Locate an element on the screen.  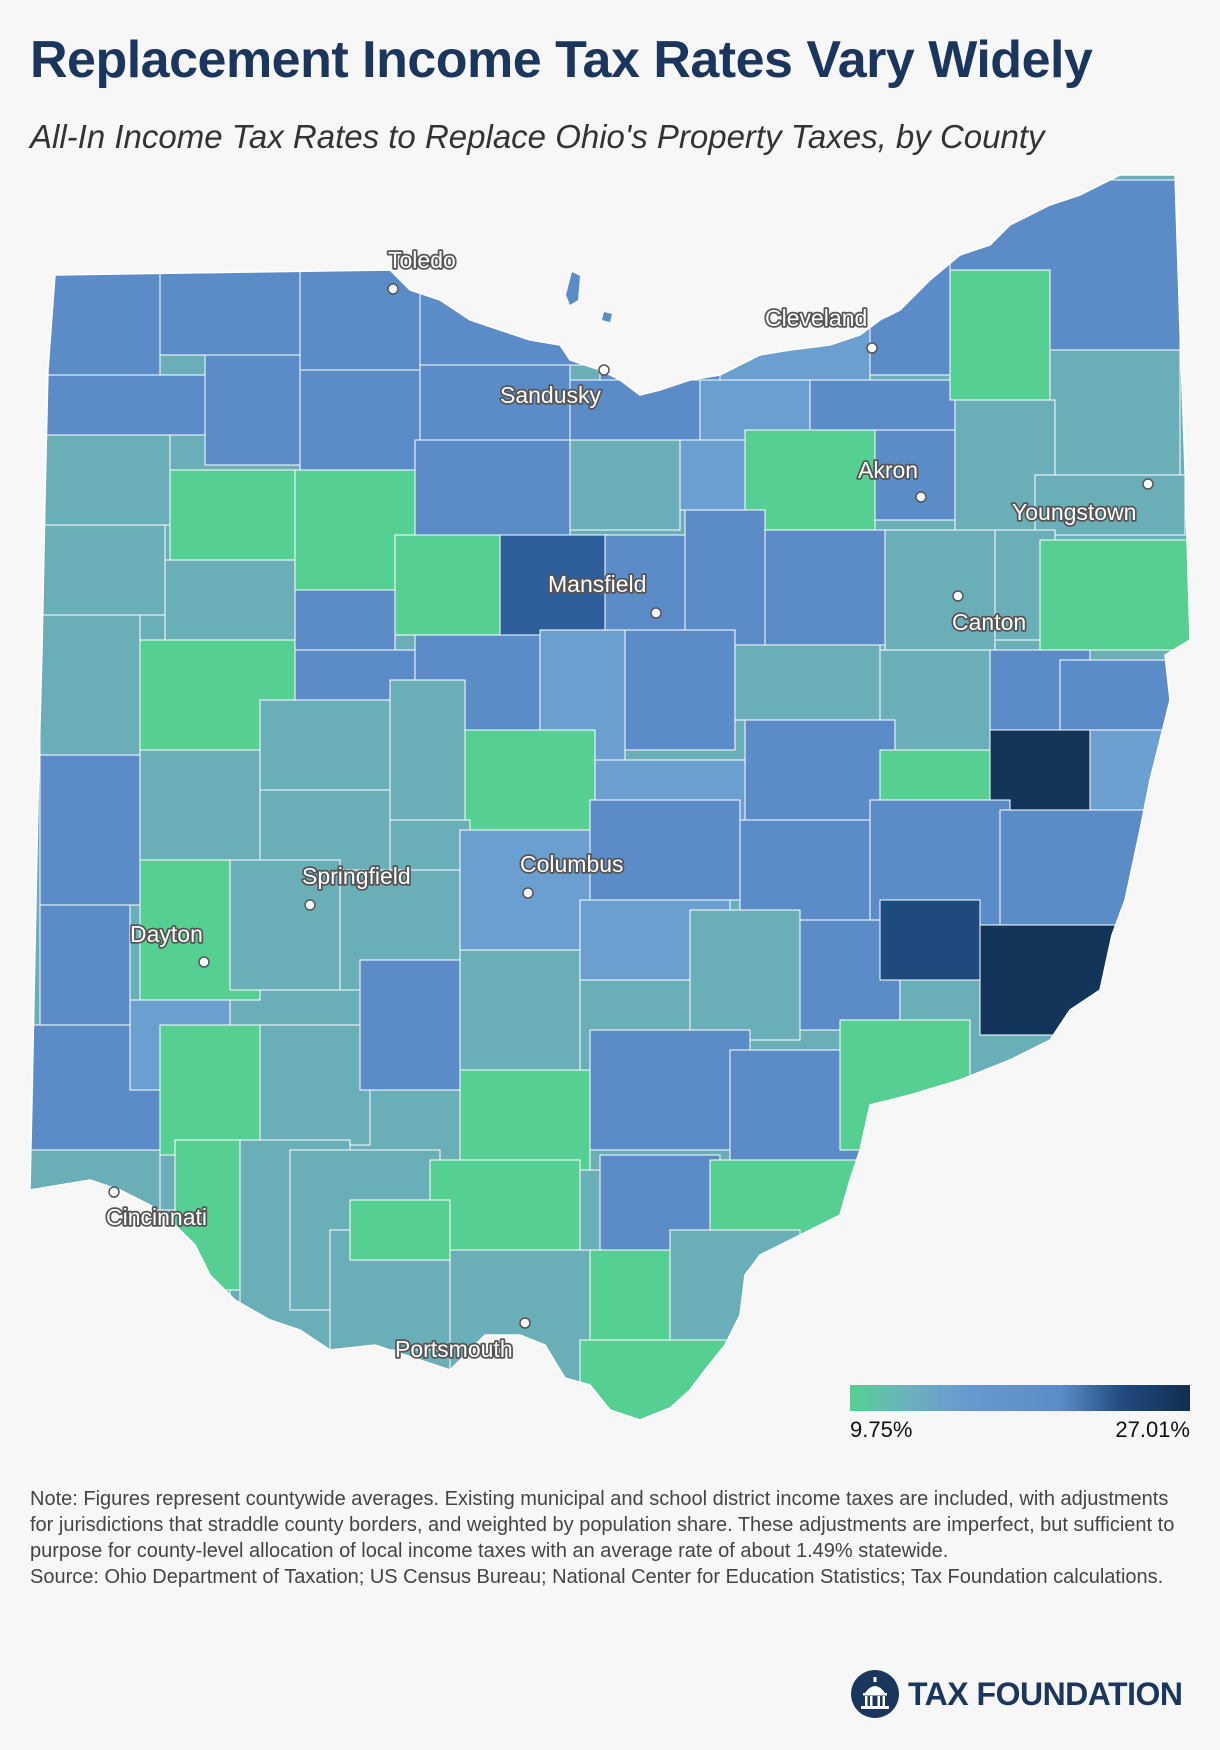
legend-max-label: 27.01% is located at coordinates (1152, 1429).